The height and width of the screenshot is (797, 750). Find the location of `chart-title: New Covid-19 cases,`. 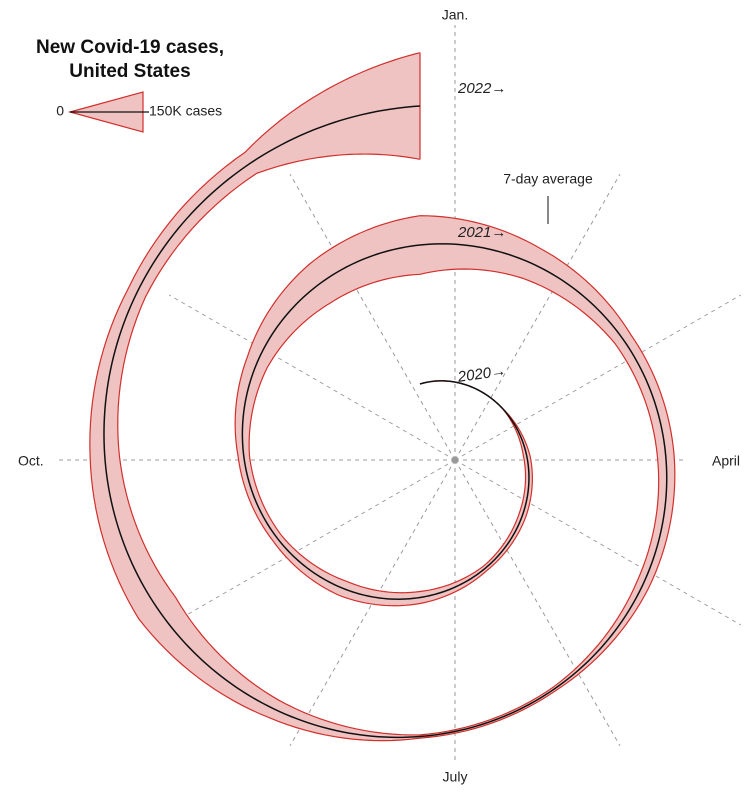

chart-title: New Covid-19 cases, is located at coordinates (130, 47).